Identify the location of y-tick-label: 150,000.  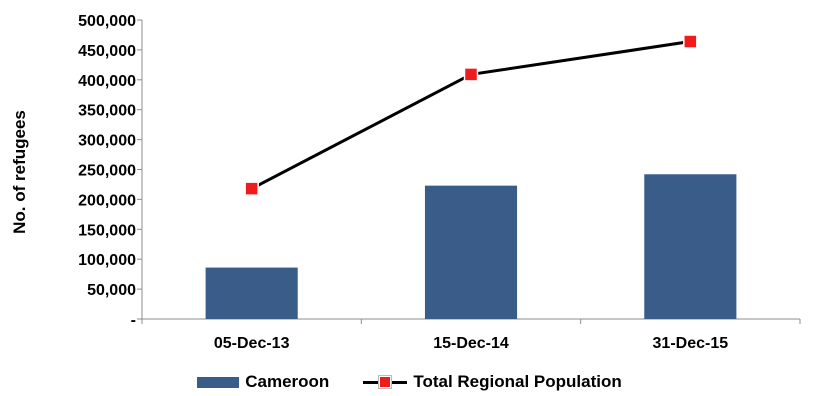
(107, 230).